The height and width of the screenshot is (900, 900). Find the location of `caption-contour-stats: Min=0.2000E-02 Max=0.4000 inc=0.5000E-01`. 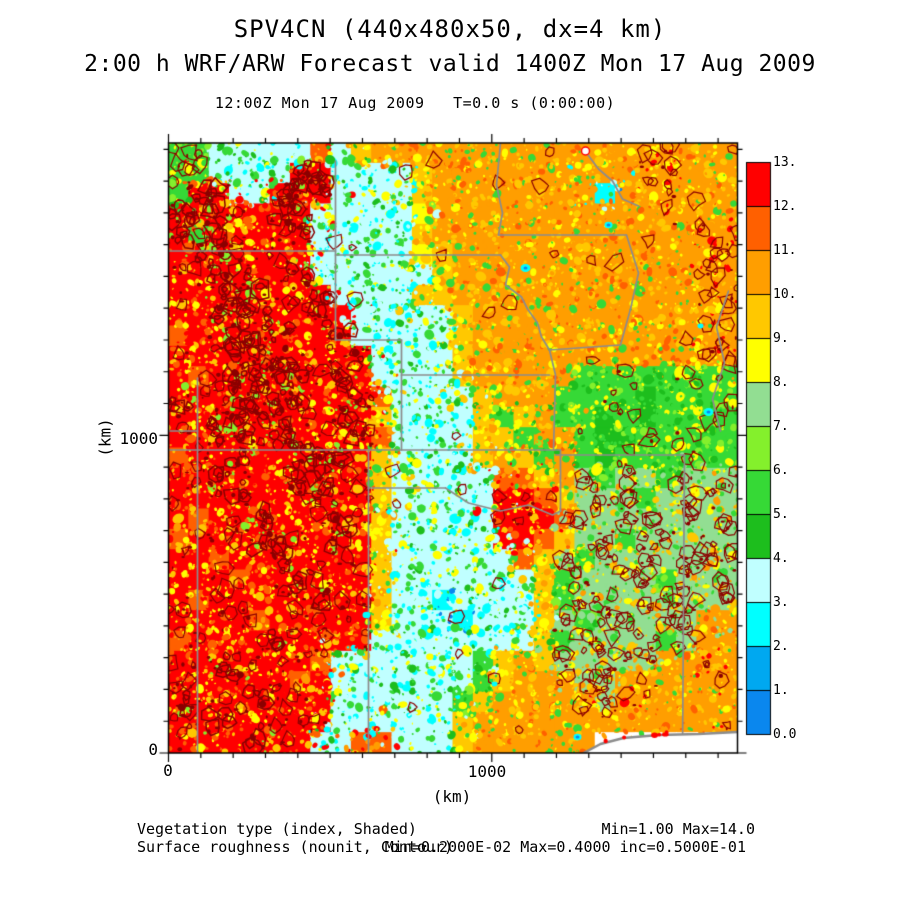

caption-contour-stats: Min=0.2000E-02 Max=0.4000 inc=0.5000E-01 is located at coordinates (565, 847).